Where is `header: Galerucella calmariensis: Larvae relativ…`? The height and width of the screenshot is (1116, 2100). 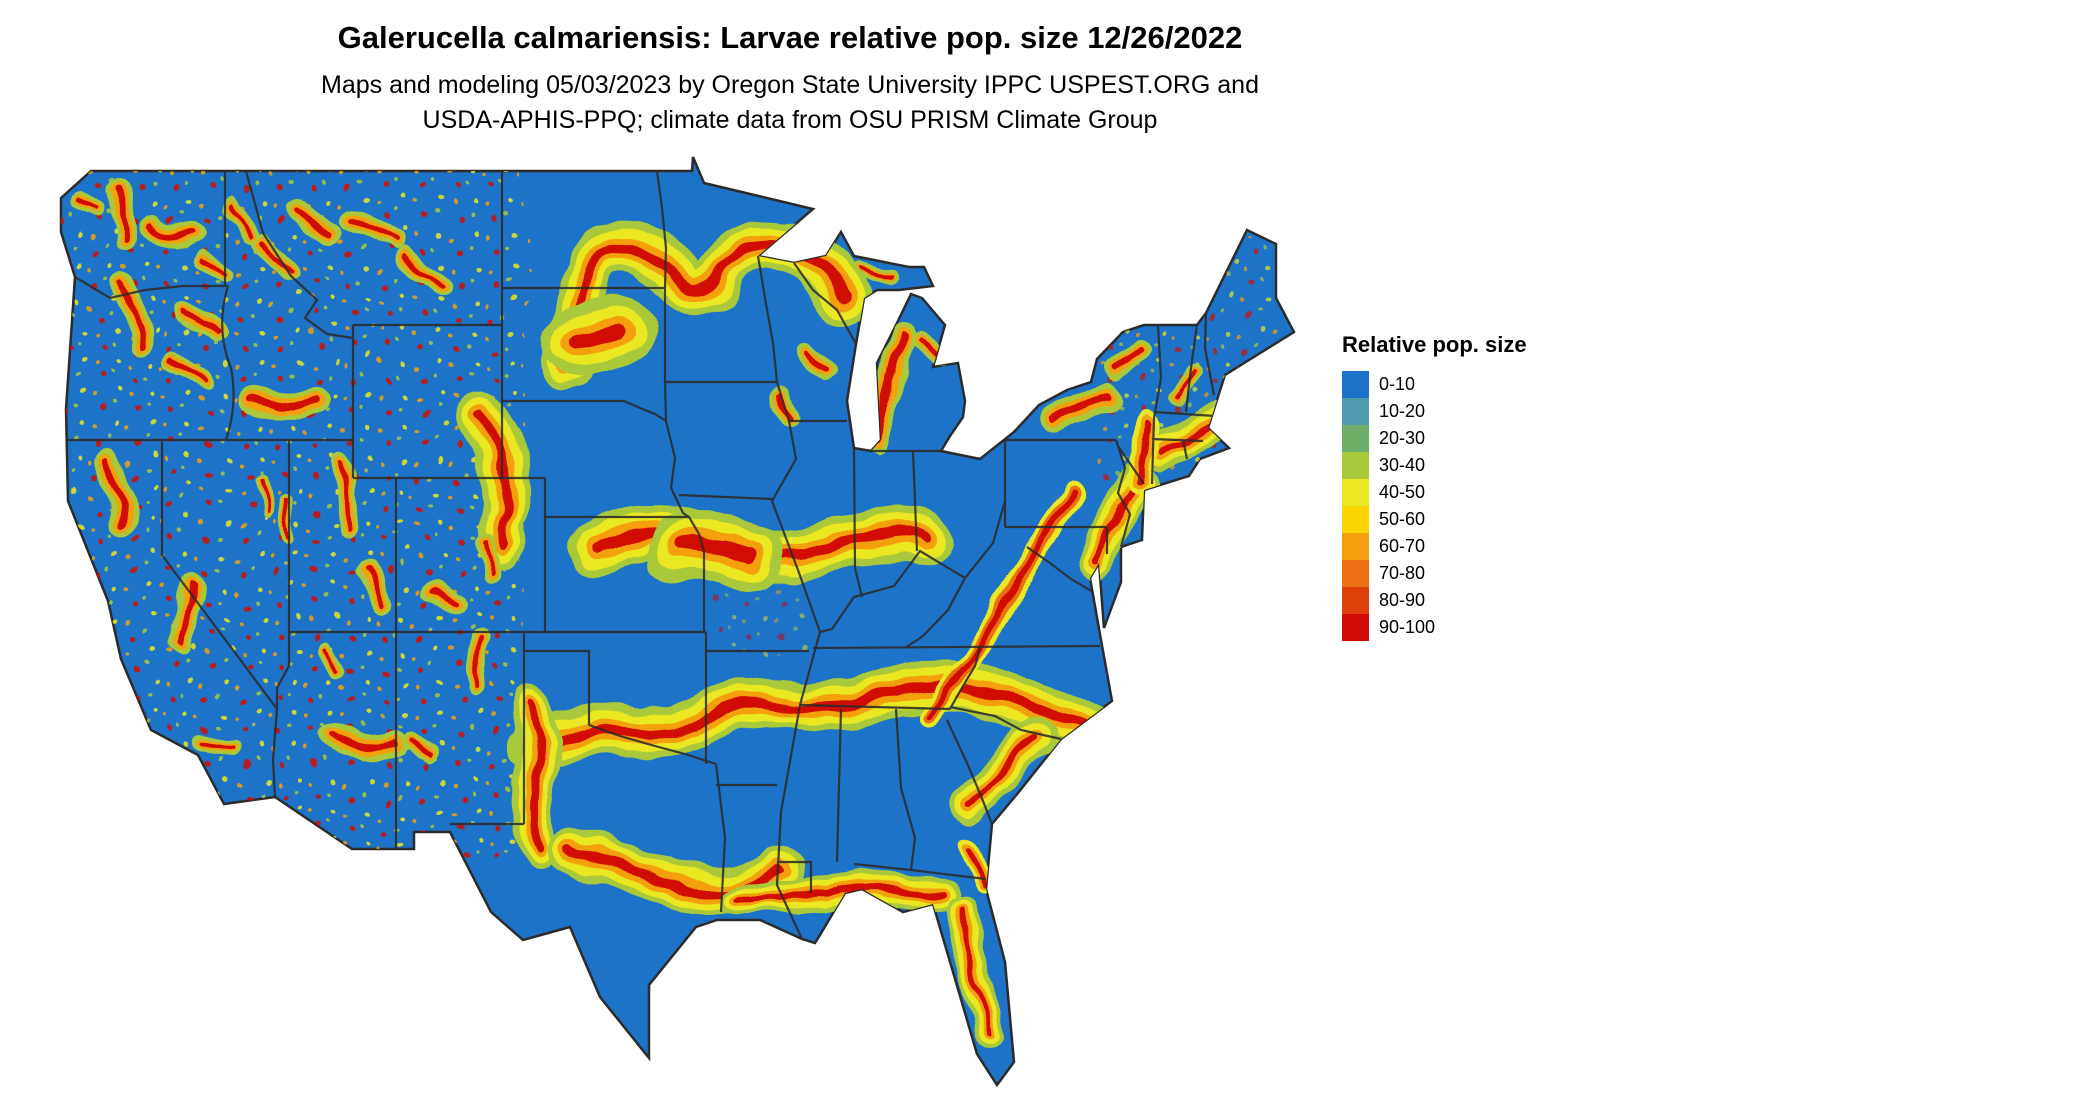 header: Galerucella calmariensis: Larvae relativ… is located at coordinates (790, 79).